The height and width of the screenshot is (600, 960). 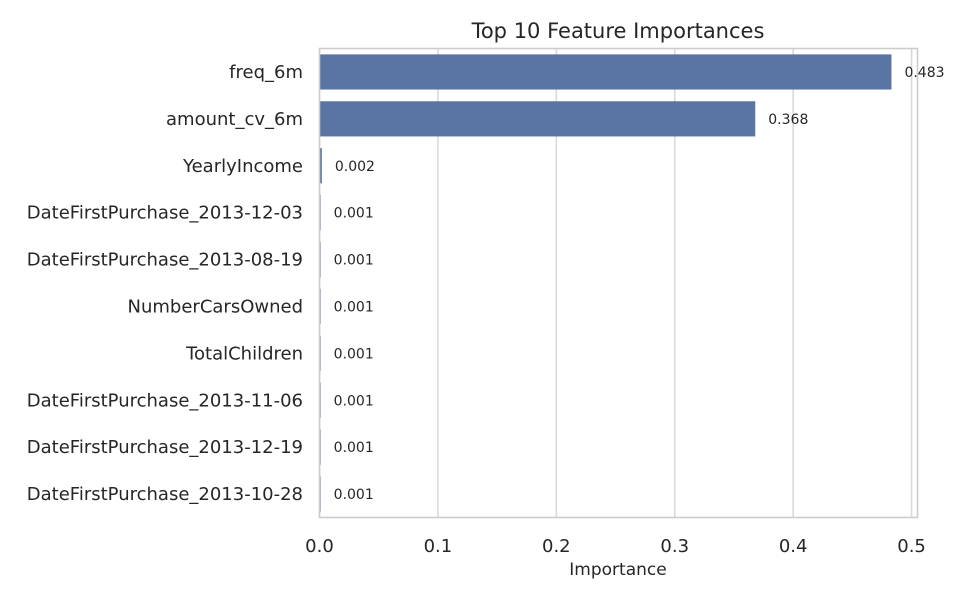 What do you see at coordinates (911, 546) in the screenshot?
I see `x-tick-label: 0.5` at bounding box center [911, 546].